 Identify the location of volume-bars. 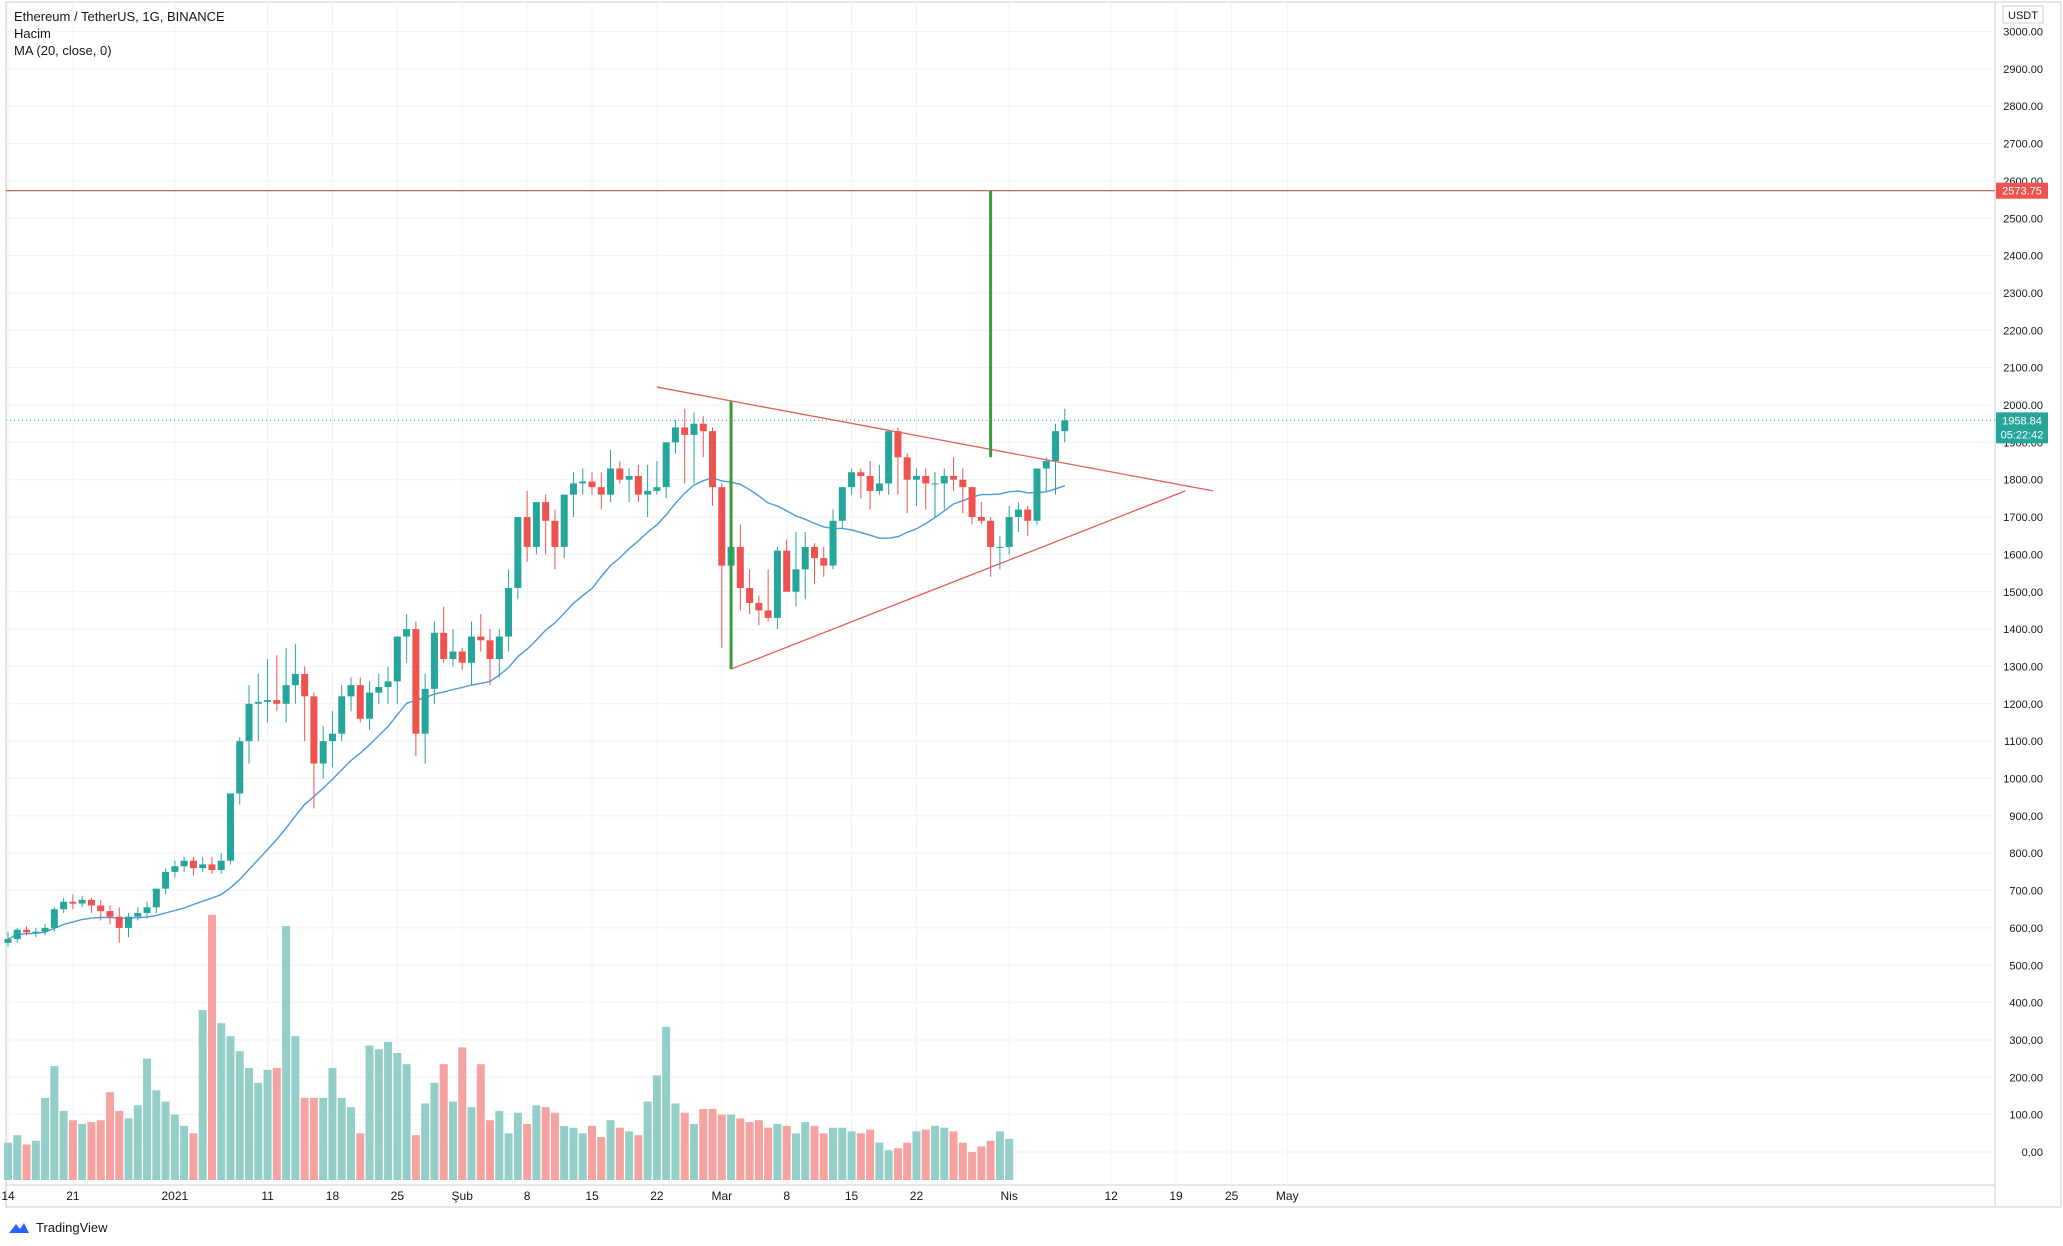
(509, 1047).